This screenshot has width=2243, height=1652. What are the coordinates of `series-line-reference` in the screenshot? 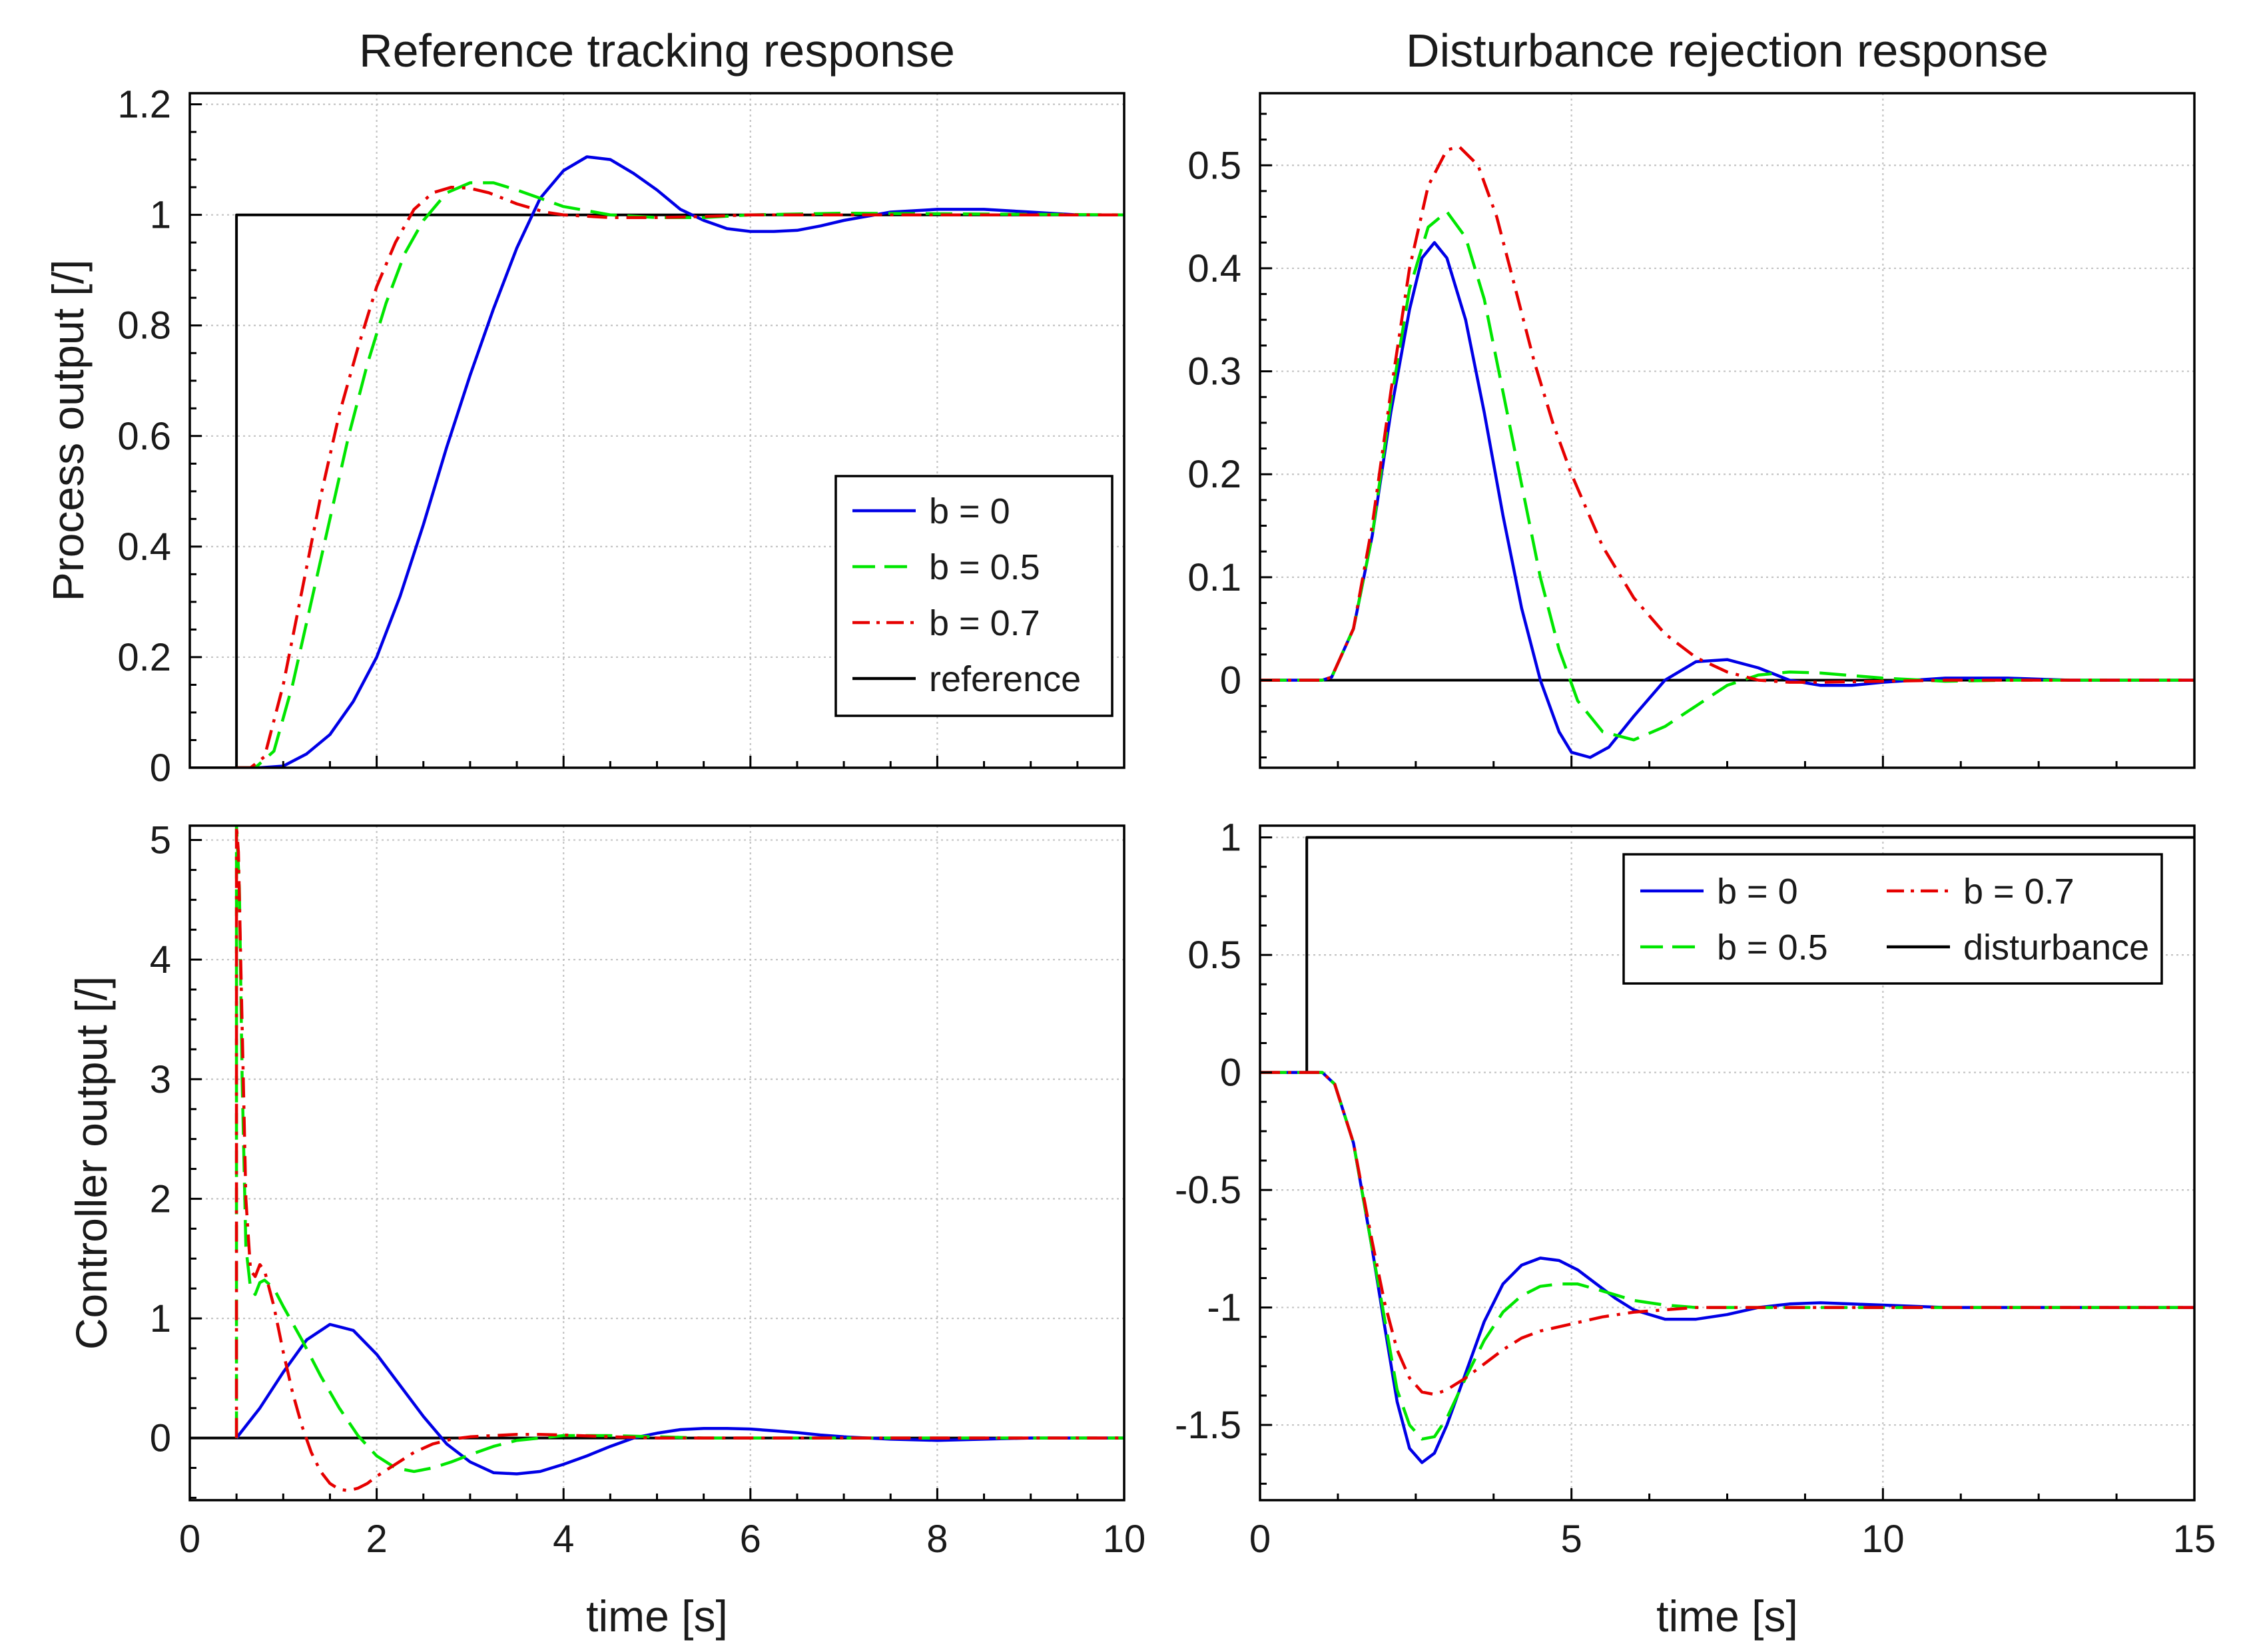 It's located at (657, 490).